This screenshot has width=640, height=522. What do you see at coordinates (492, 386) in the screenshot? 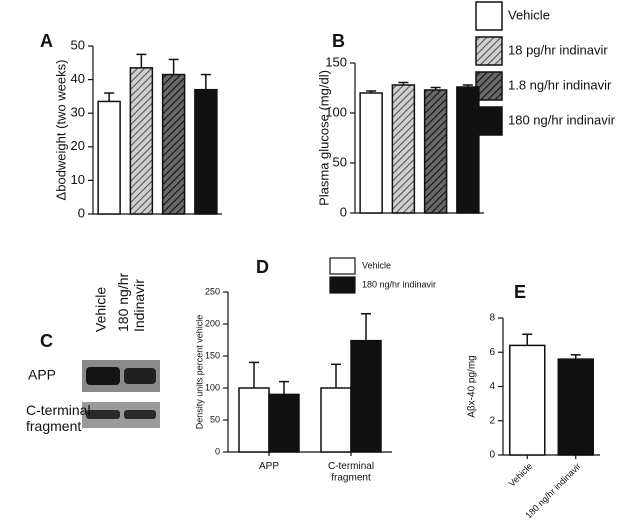
I see `y-tick-label: 4` at bounding box center [492, 386].